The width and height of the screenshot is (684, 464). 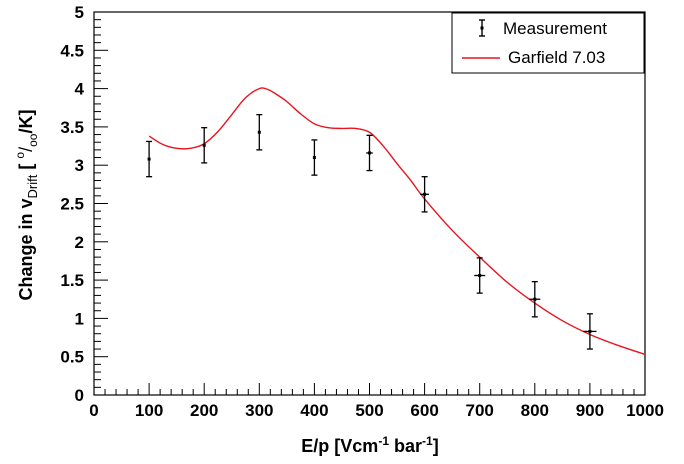 I want to click on y-tick-label: 0, so click(x=79, y=395).